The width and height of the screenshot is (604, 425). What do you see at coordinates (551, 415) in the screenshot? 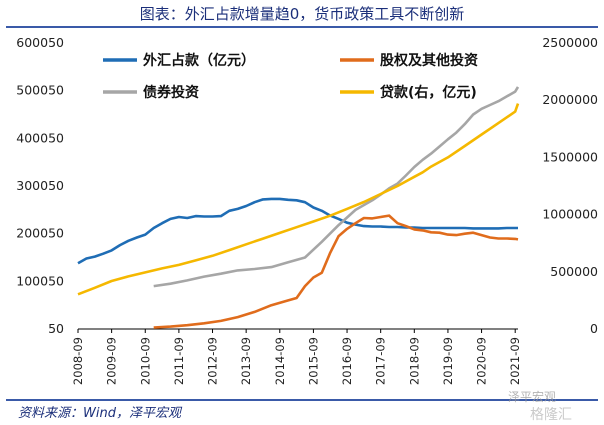
I see `watermark-logo-text: 格隆汇` at bounding box center [551, 415].